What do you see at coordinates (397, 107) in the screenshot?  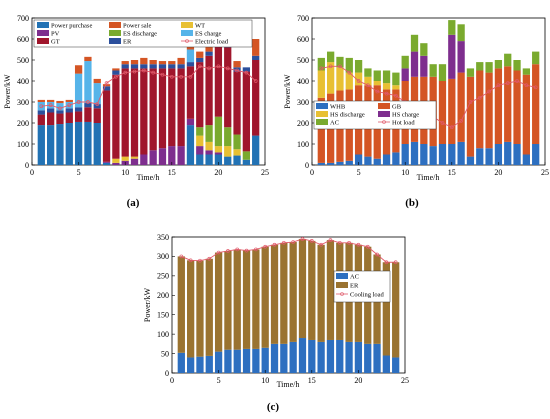 I see `legend-label: GB` at bounding box center [397, 107].